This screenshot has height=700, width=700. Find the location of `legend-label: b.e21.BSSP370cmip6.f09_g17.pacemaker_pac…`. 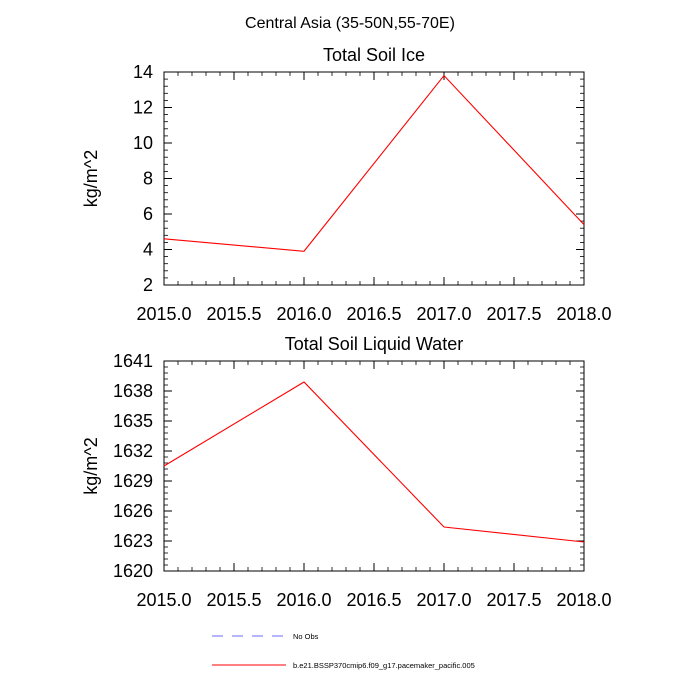

legend-label: b.e21.BSSP370cmip6.f09_g17.pacemaker_pac… is located at coordinates (384, 665).